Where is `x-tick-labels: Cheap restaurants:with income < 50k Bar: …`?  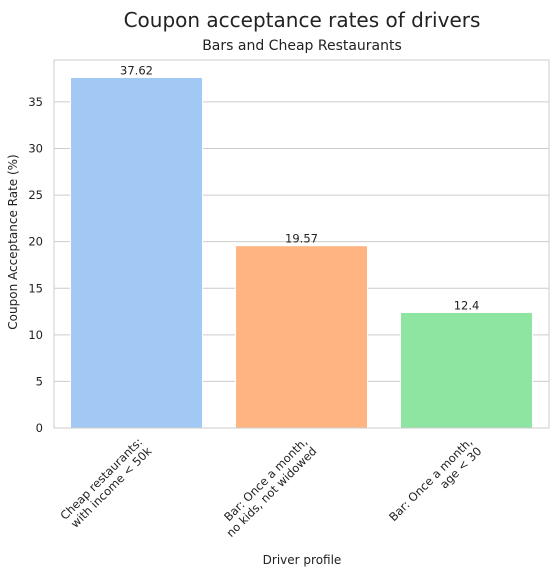 x-tick-labels: Cheap restaurants:with income < 50k Bar: … is located at coordinates (270, 487).